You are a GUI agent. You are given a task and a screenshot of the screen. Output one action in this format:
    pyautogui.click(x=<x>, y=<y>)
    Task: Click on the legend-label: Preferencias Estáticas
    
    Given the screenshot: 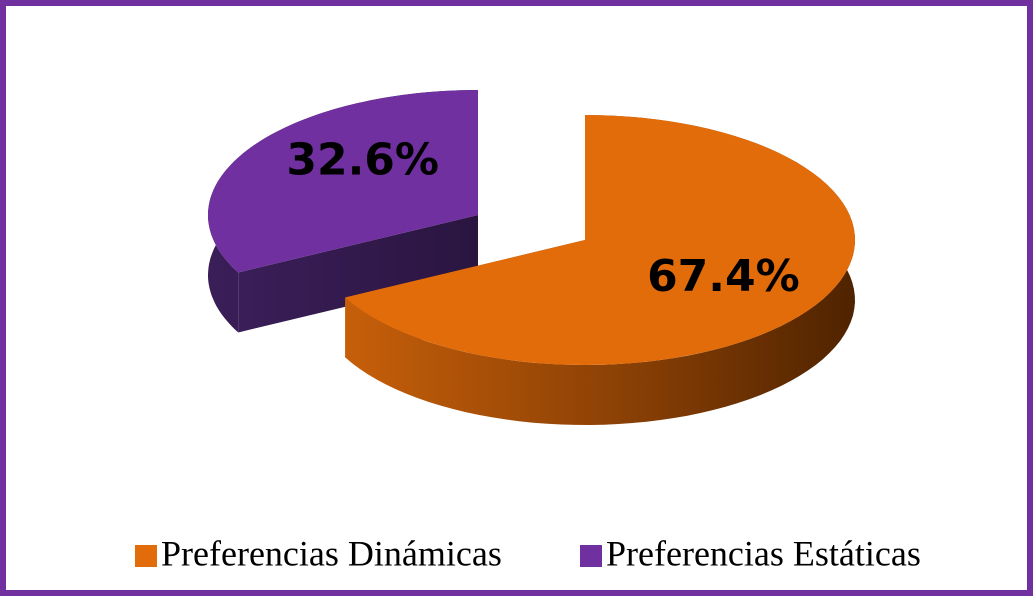 What is the action you would take?
    pyautogui.click(x=763, y=553)
    